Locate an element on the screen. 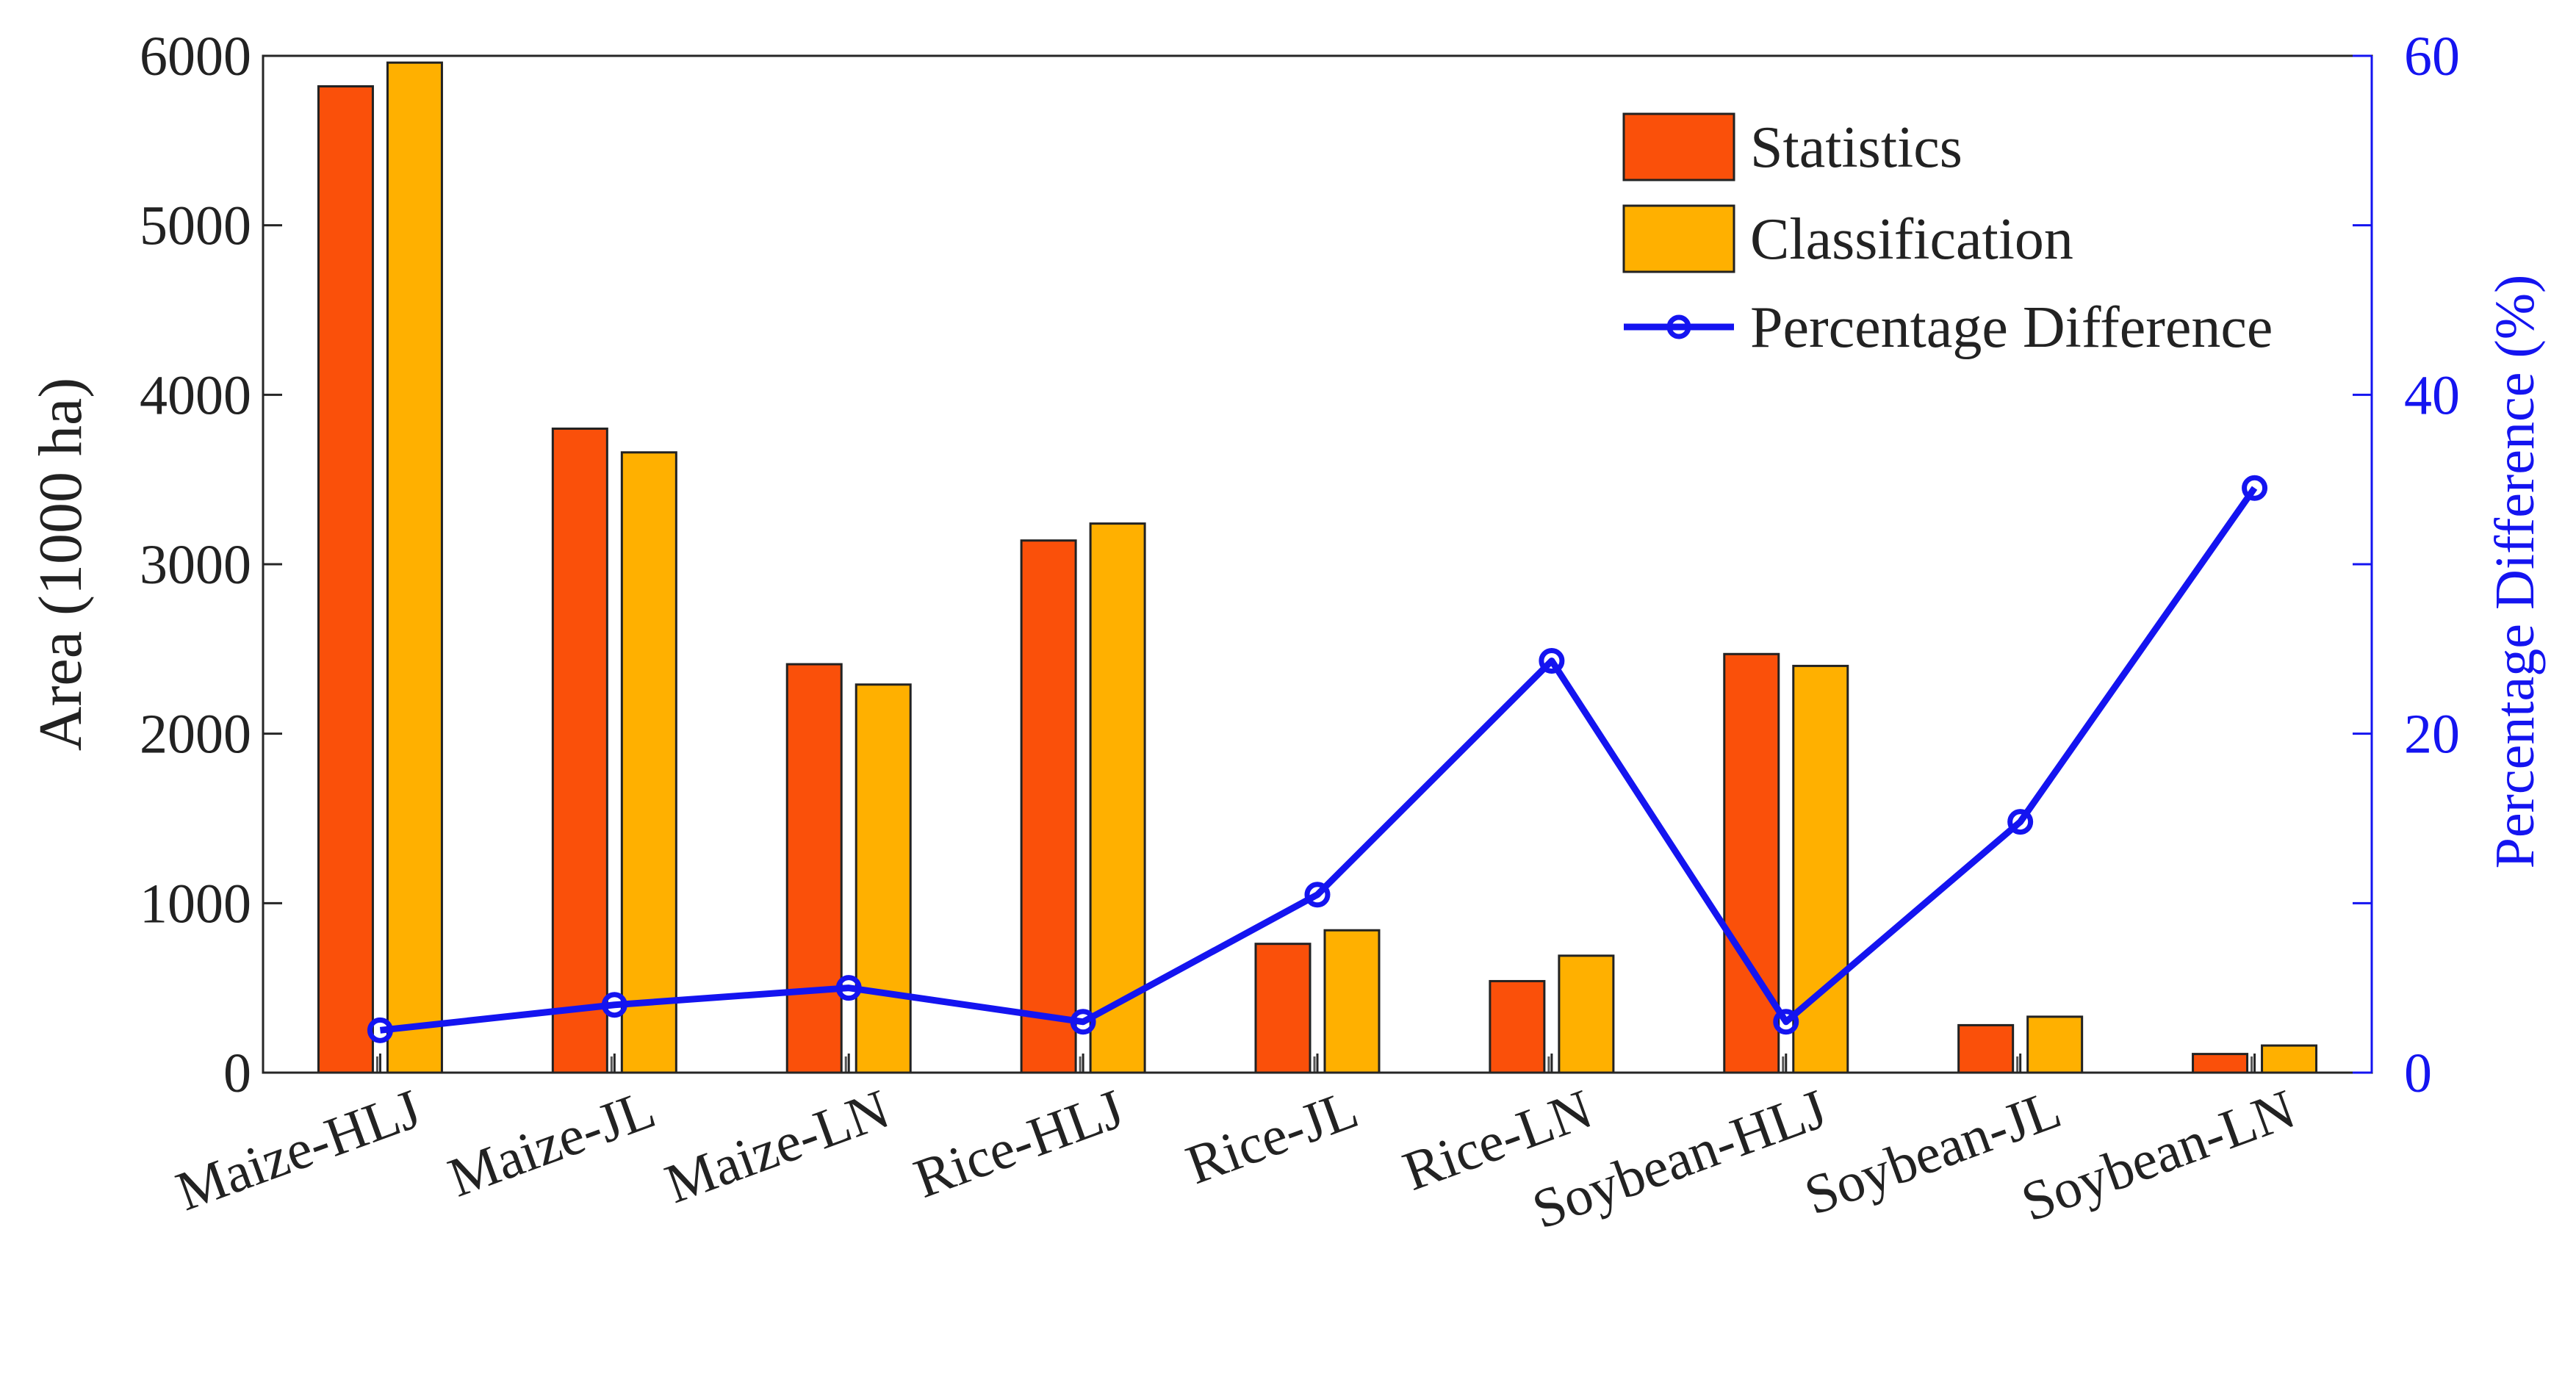 Image resolution: width=2576 pixels, height=1379 pixels. legend-swatch-statistics is located at coordinates (1678, 146).